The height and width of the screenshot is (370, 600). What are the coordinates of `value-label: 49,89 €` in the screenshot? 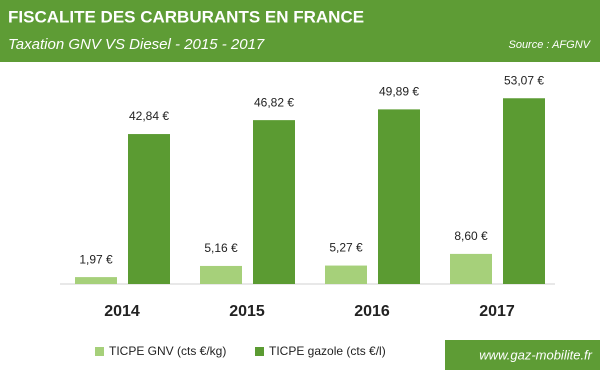 It's located at (399, 92).